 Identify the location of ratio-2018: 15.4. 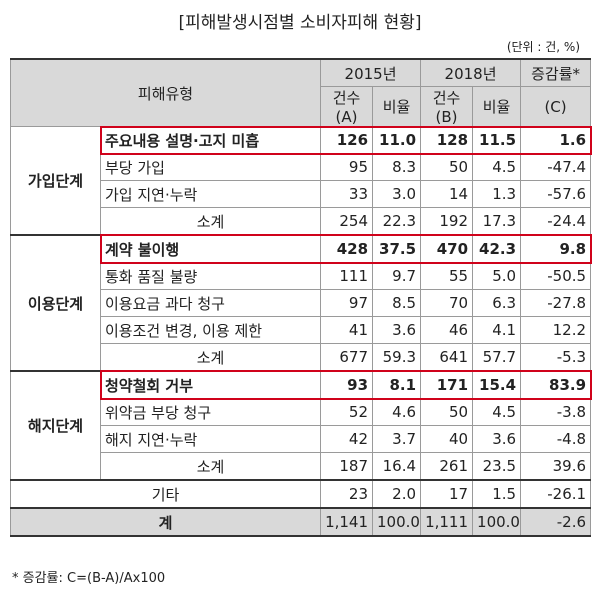
(497, 384).